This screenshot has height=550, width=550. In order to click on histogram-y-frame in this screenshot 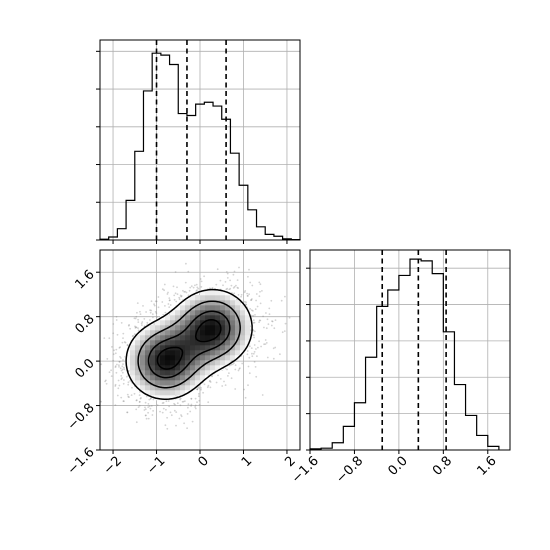, I will do `click(410, 350)`.